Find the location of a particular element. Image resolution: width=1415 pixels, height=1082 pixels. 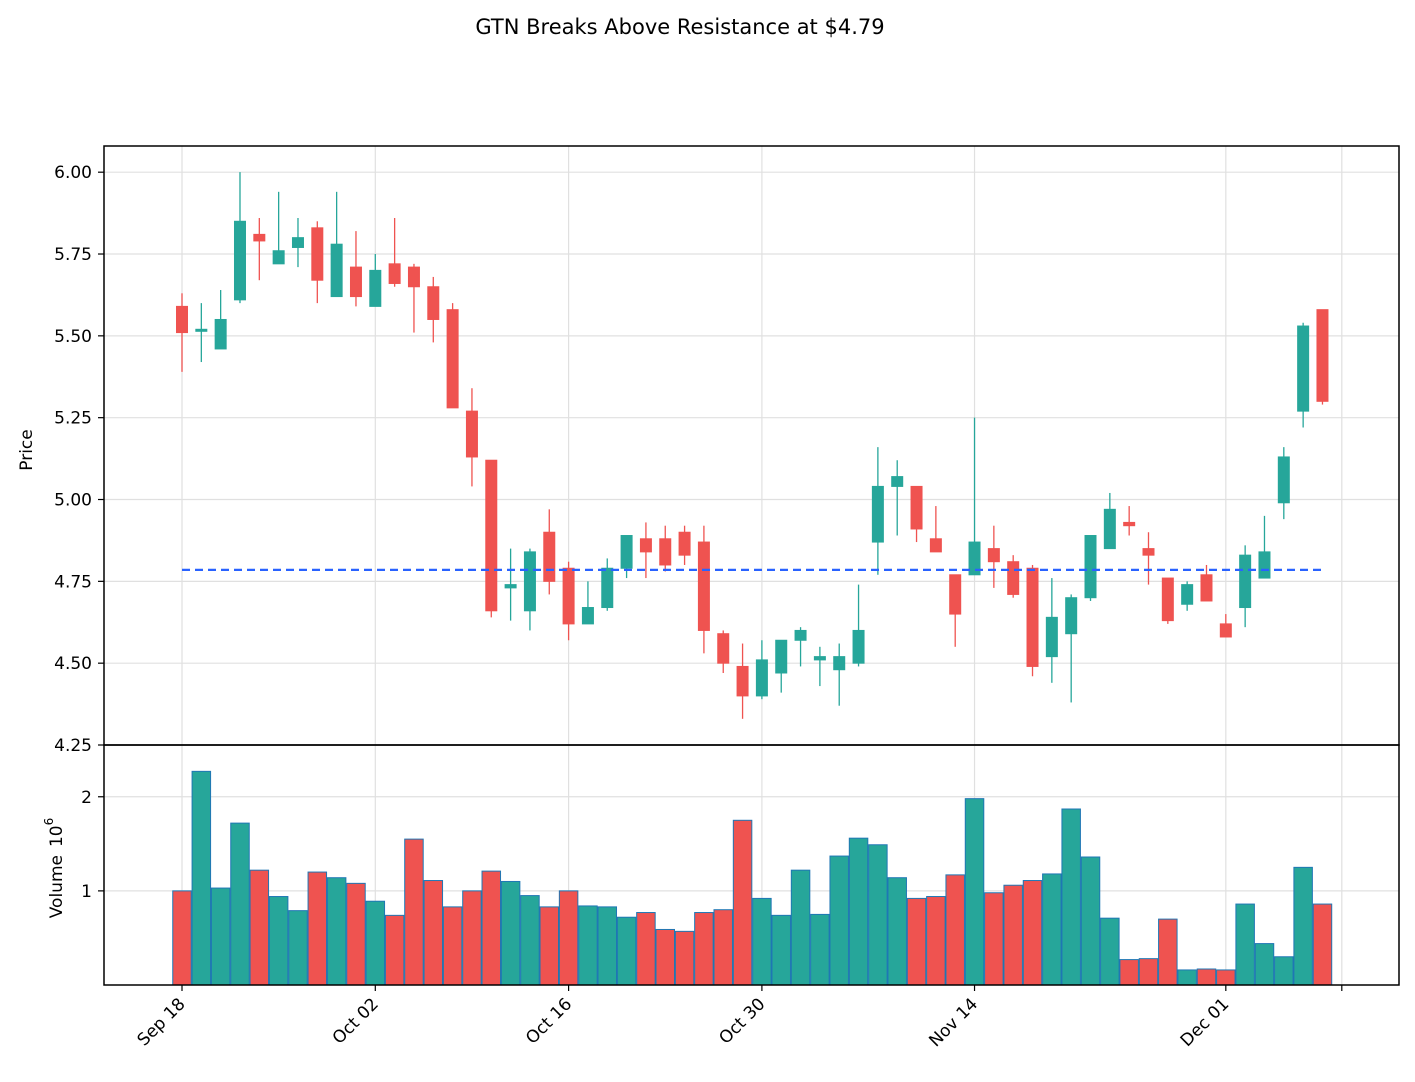

price-tick-label: 5.50 is located at coordinates (73, 337).